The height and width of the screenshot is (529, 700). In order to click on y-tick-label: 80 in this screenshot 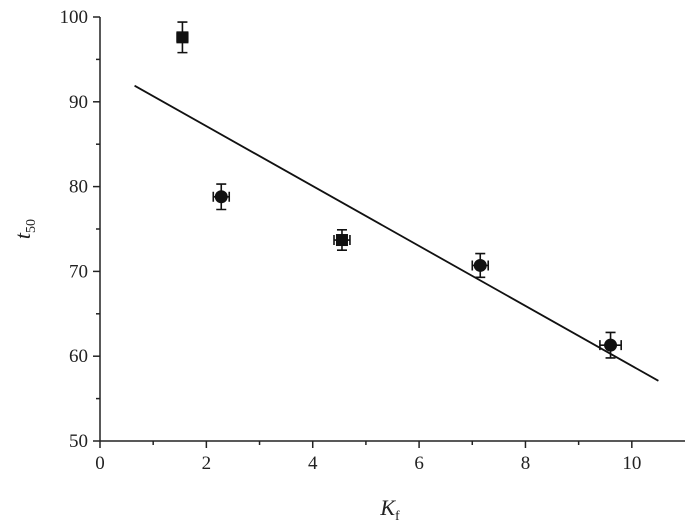, I will do `click(78, 187)`.